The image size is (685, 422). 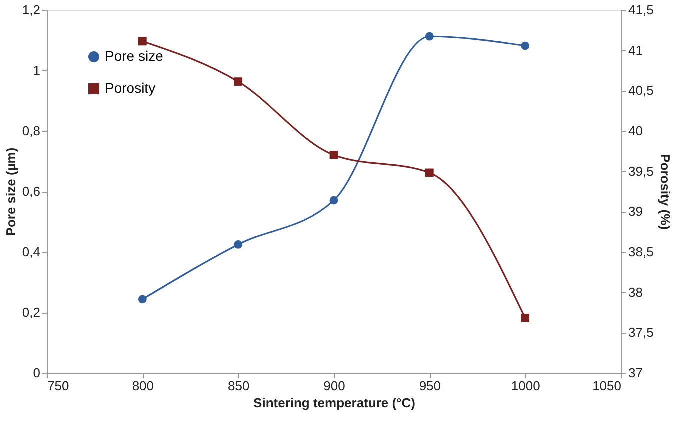 I want to click on x-tick-label: 1000, so click(x=525, y=386).